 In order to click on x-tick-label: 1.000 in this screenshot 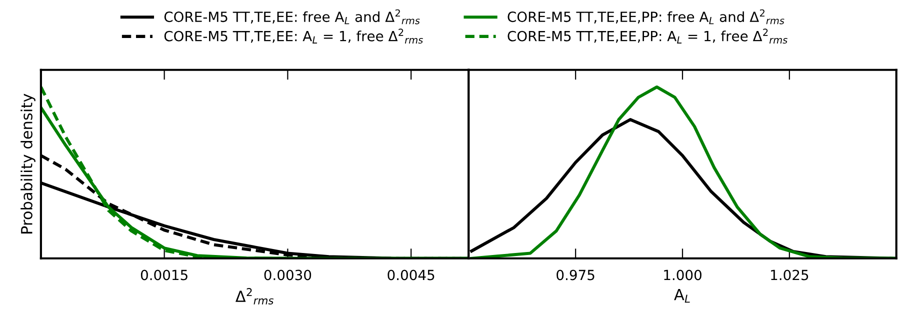, I will do `click(683, 275)`.